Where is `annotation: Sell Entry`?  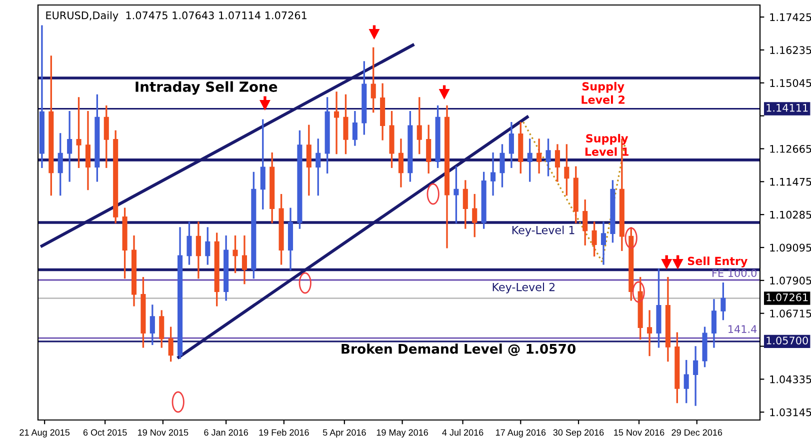 annotation: Sell Entry is located at coordinates (718, 262).